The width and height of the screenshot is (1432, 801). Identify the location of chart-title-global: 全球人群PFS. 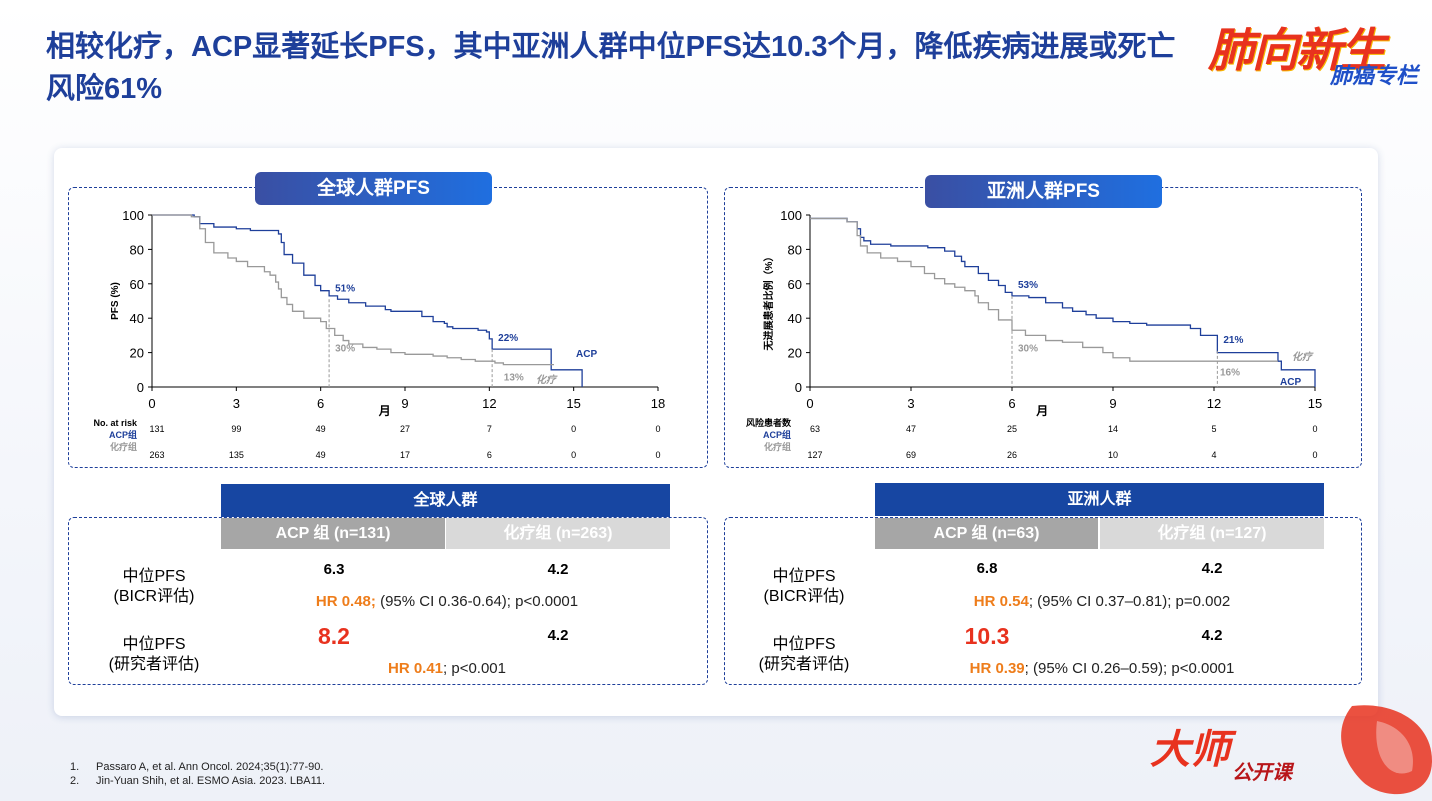
(373, 188).